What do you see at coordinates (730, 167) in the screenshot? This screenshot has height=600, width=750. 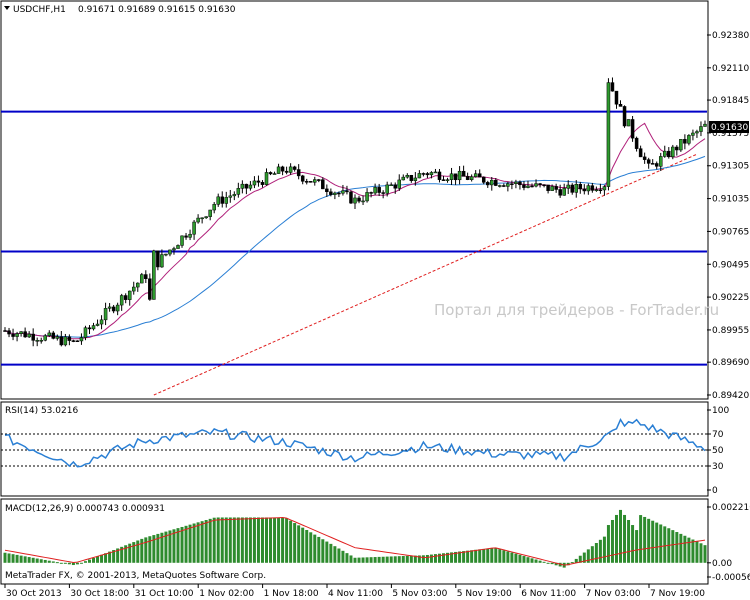 I see `price-tick-label: 0.91305` at bounding box center [730, 167].